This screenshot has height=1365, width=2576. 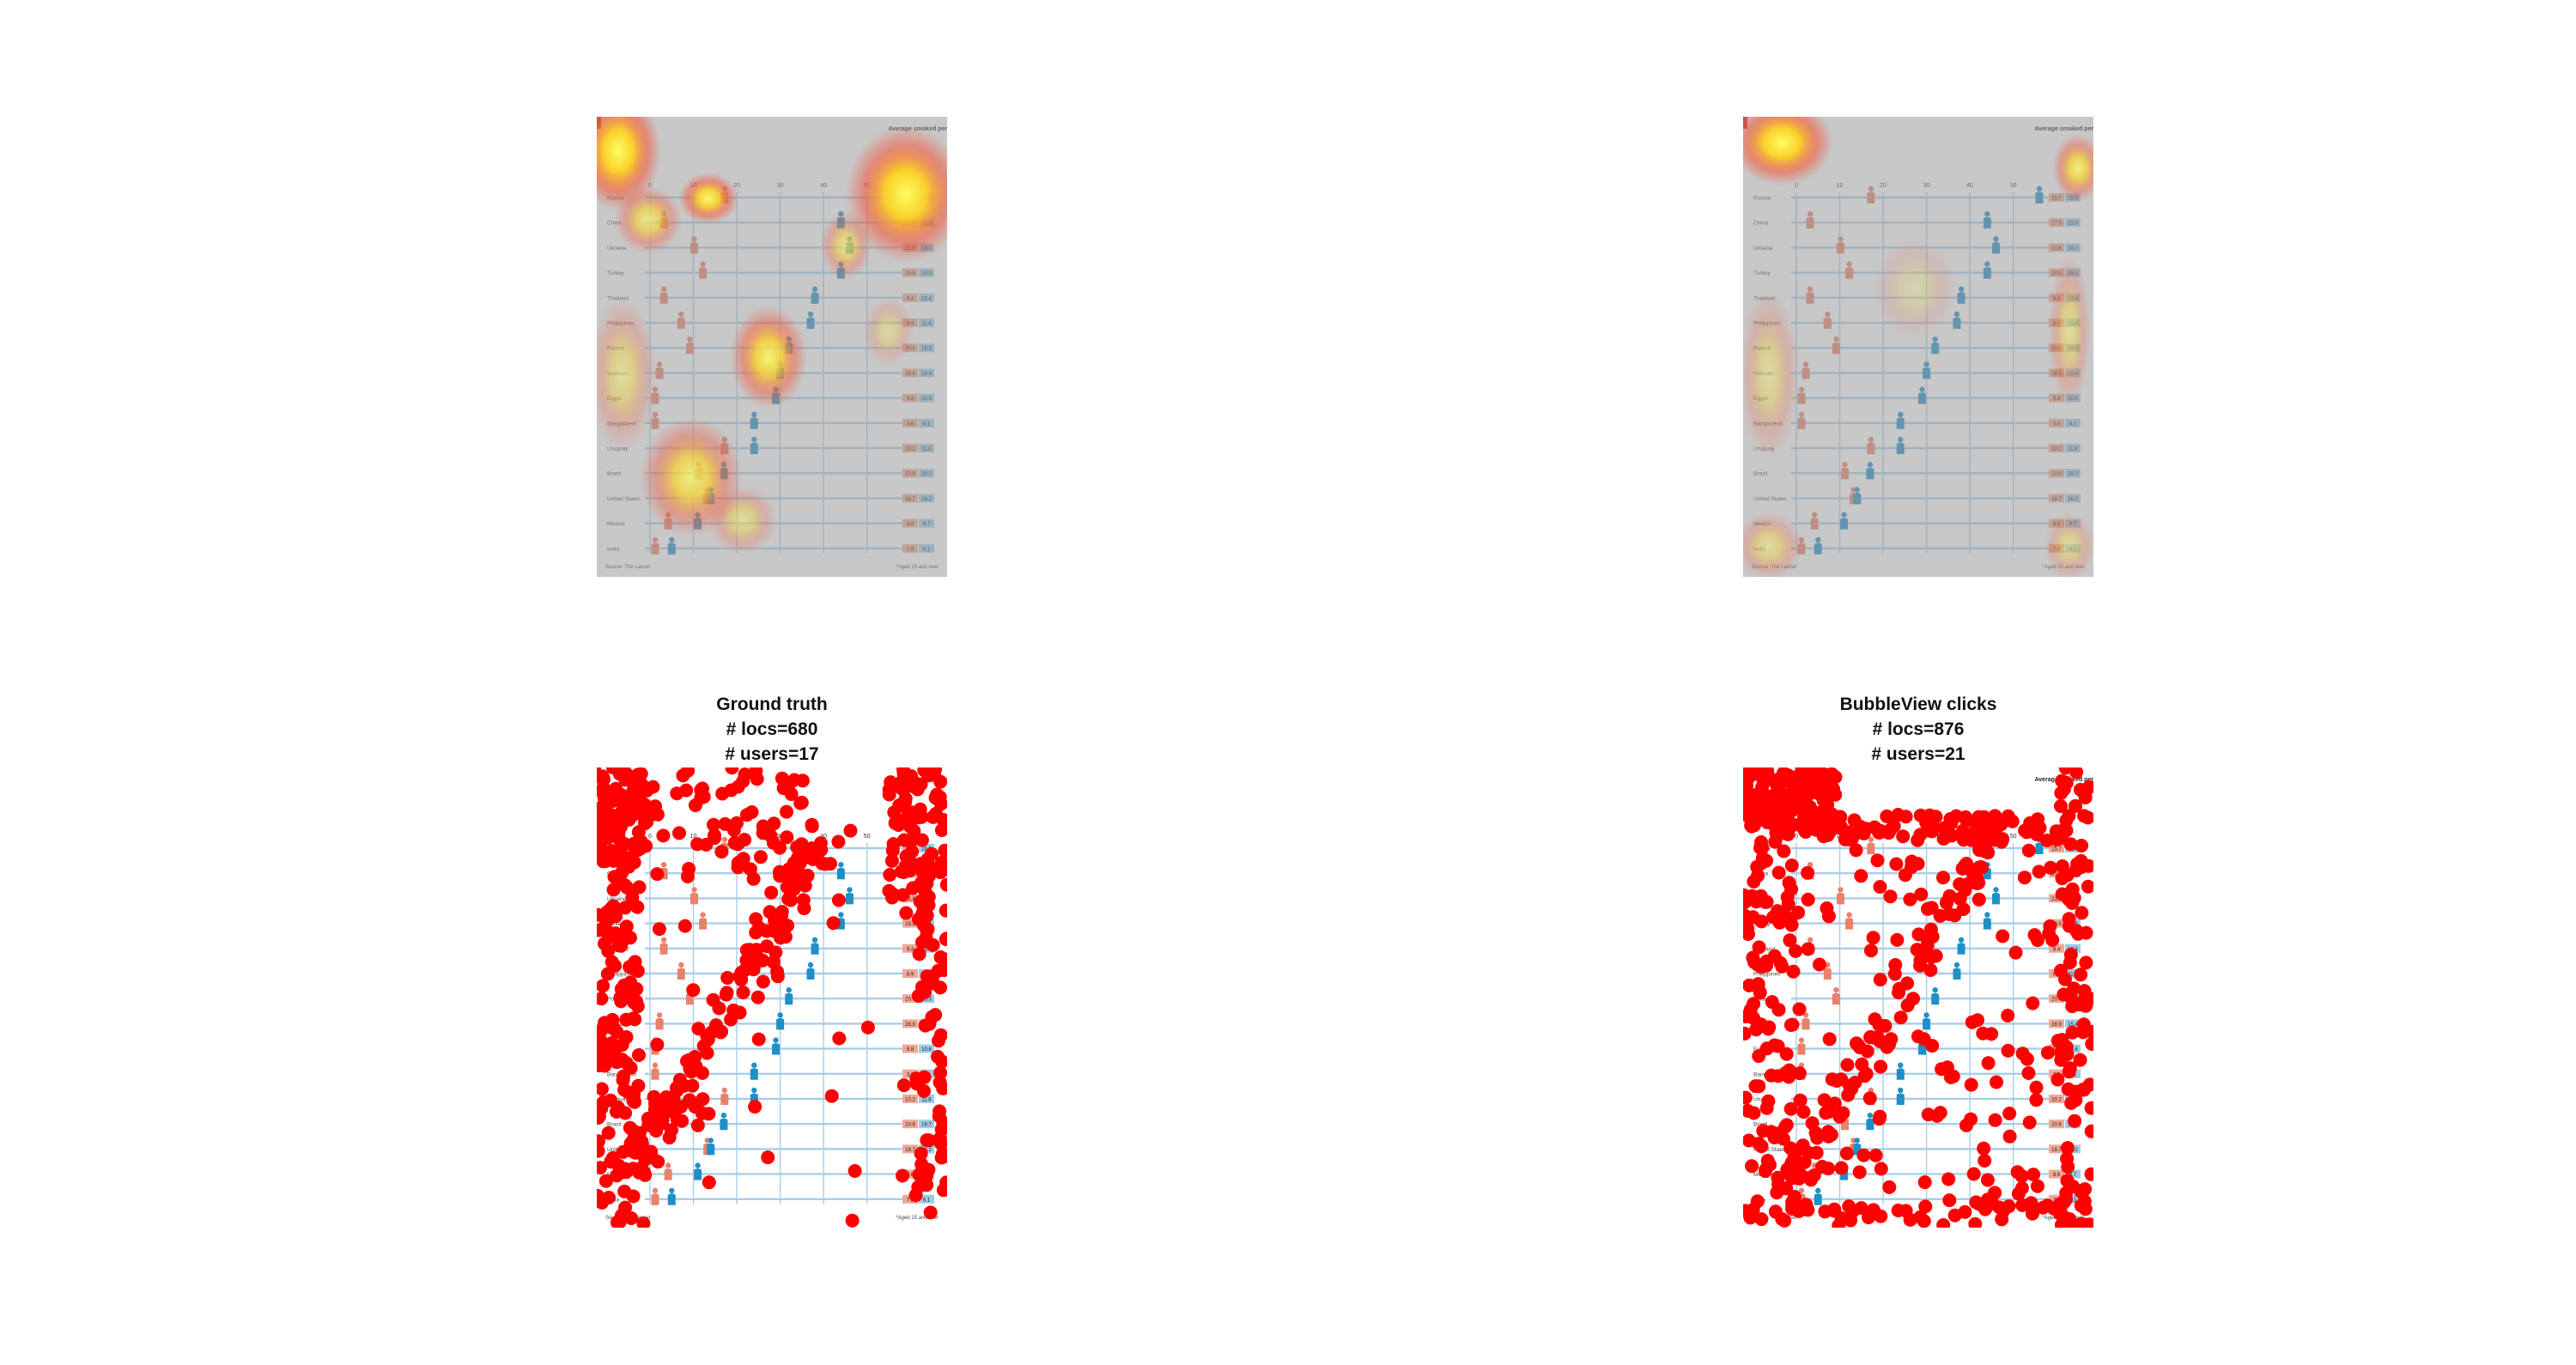 I want to click on female-value: 15.7, so click(x=2056, y=850).